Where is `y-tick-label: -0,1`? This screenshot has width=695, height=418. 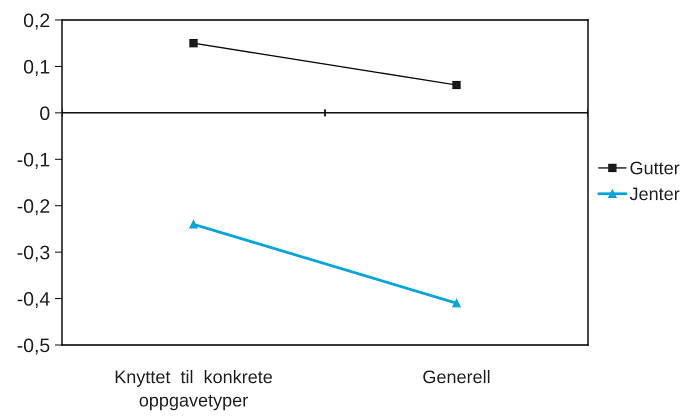
y-tick-label: -0,1 is located at coordinates (34, 160).